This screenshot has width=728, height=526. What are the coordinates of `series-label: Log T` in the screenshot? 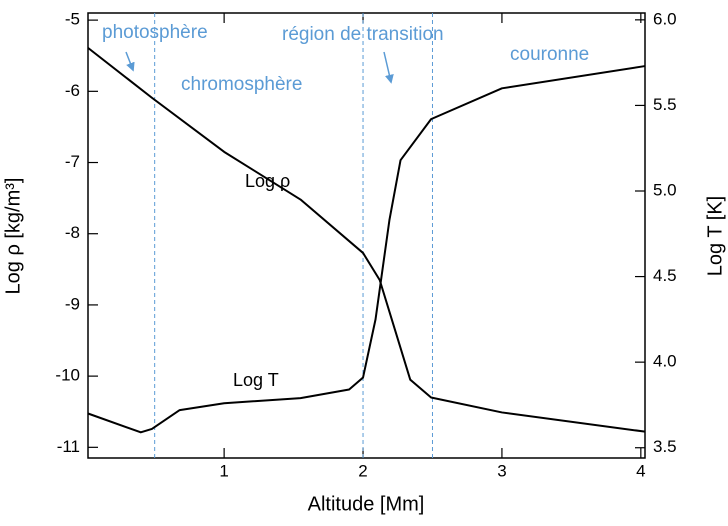 It's located at (256, 380).